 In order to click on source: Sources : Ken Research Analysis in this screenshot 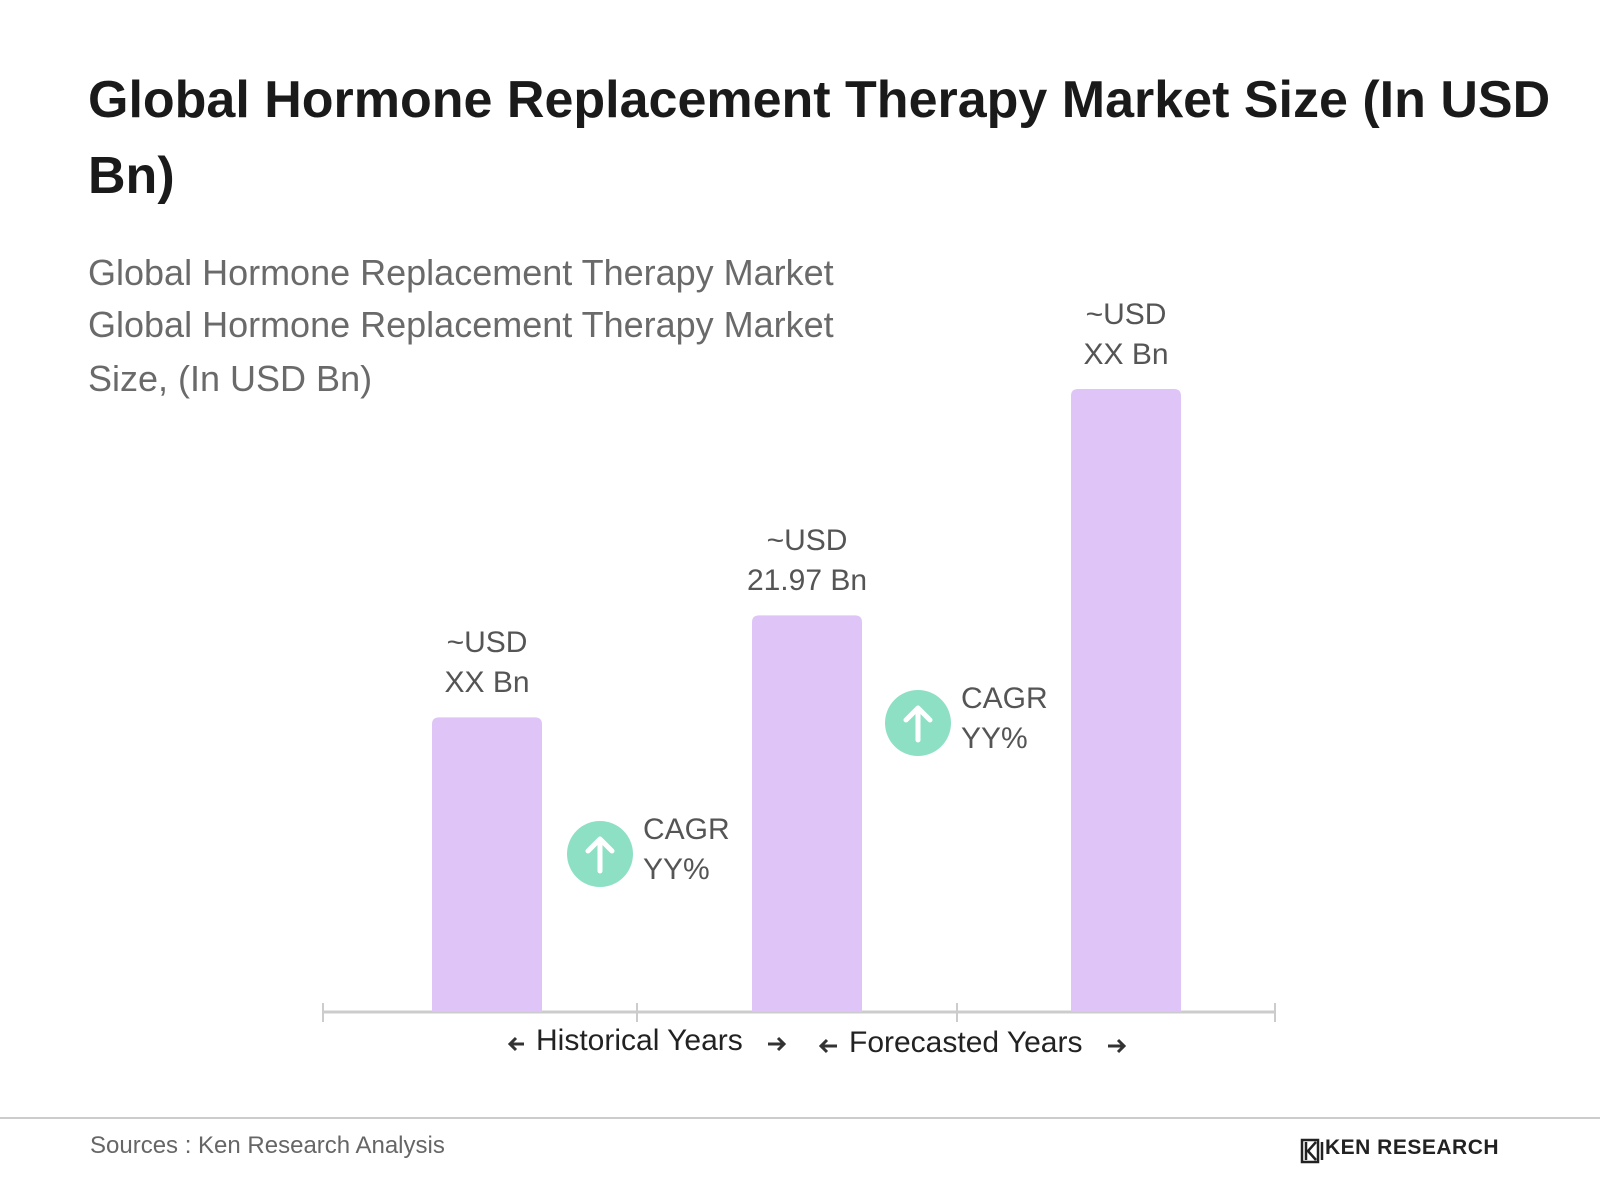, I will do `click(267, 1145)`.